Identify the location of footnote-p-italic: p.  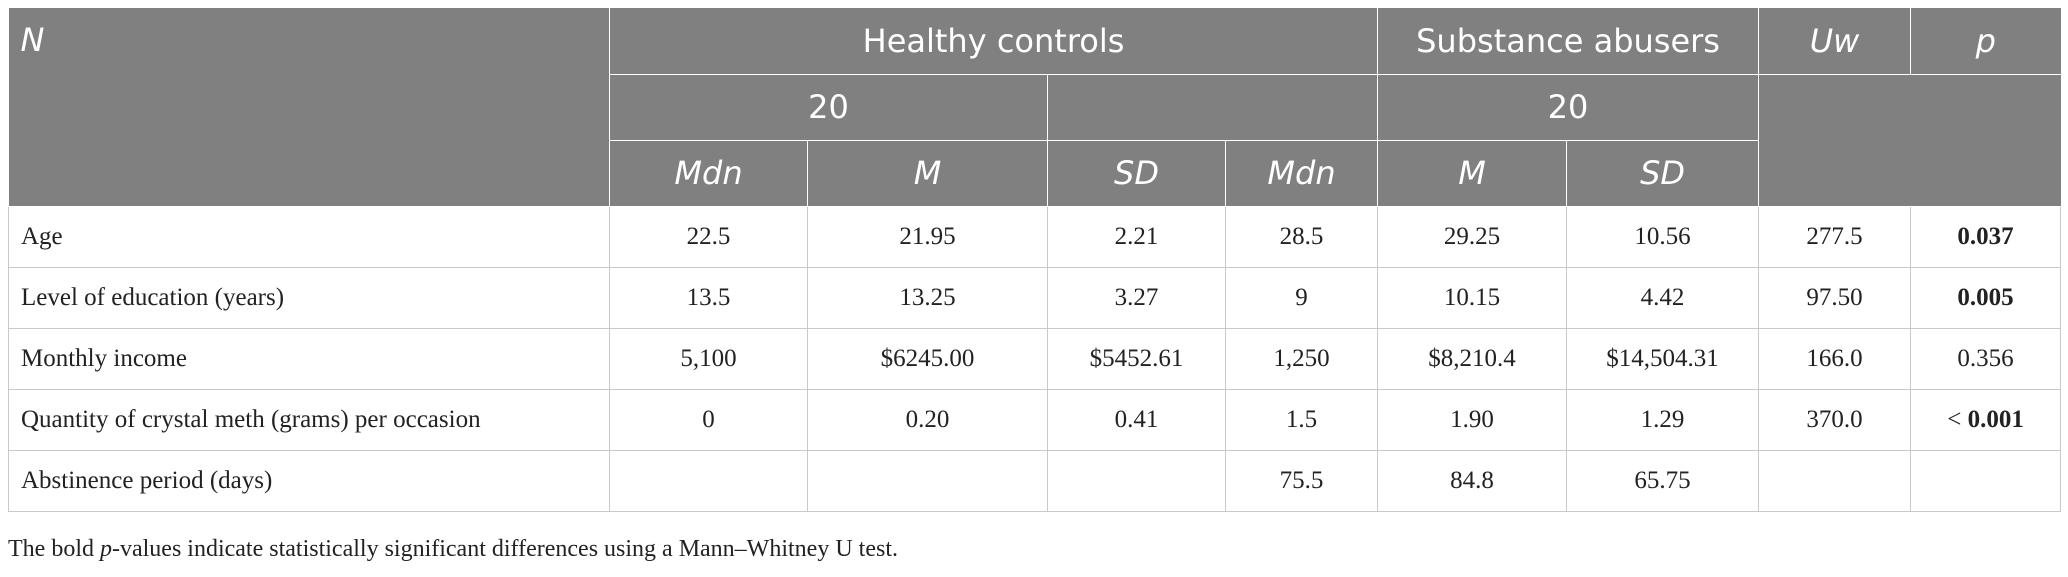
(105, 549).